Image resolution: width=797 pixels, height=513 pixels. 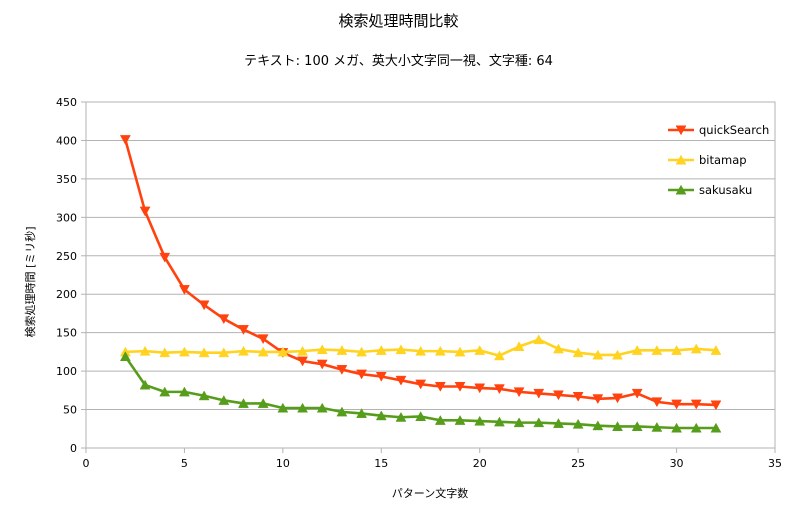 What do you see at coordinates (66, 102) in the screenshot?
I see `y-tick-label: 450` at bounding box center [66, 102].